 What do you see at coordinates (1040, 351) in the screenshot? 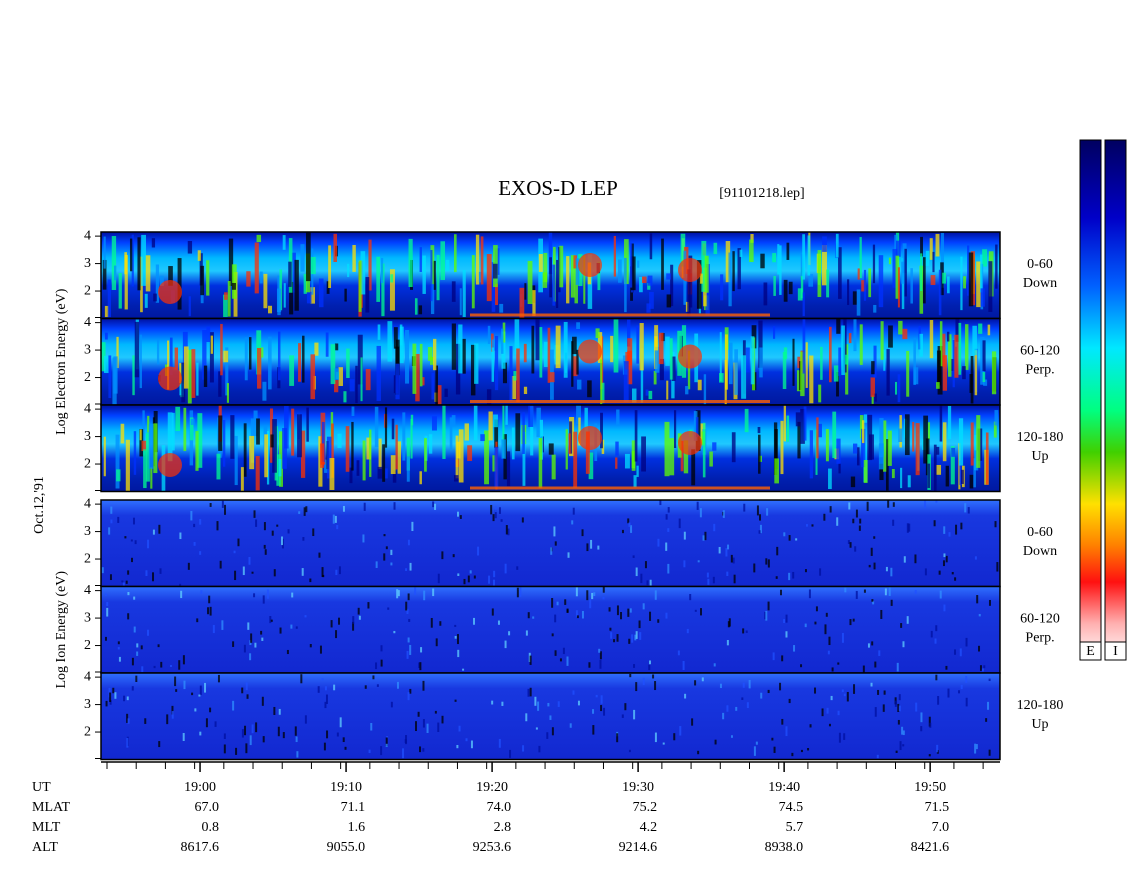
I see `panel-angle: 60-120` at bounding box center [1040, 351].